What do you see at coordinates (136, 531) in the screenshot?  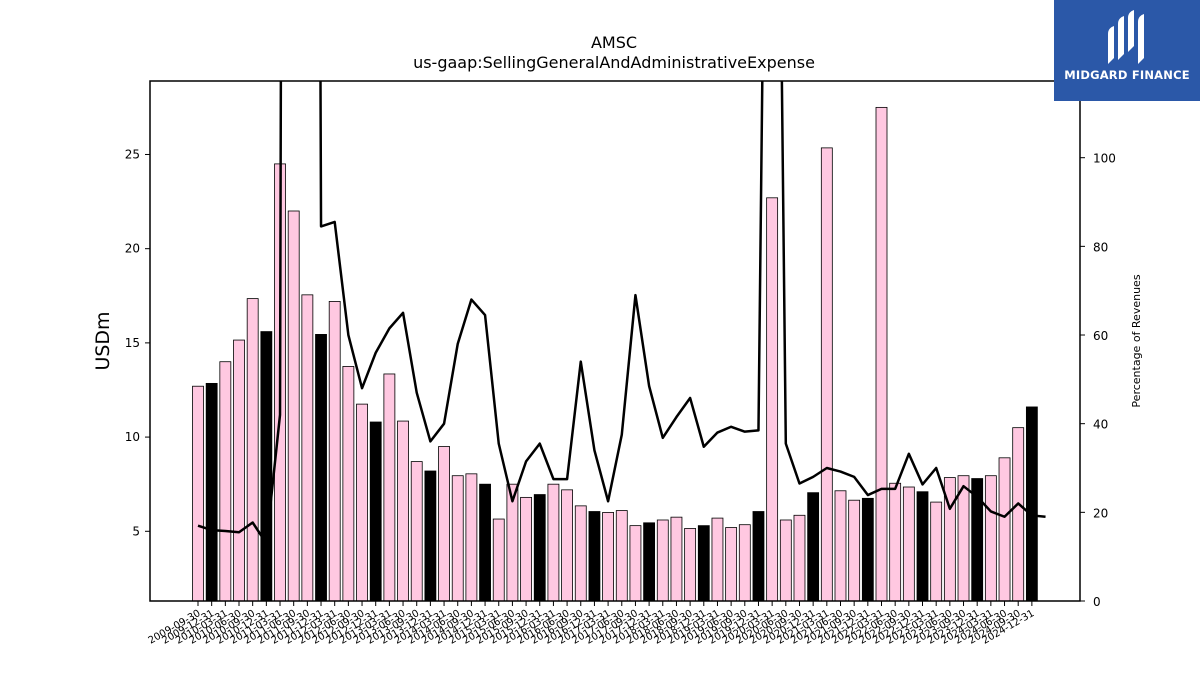 I see `y-tick-label: 5` at bounding box center [136, 531].